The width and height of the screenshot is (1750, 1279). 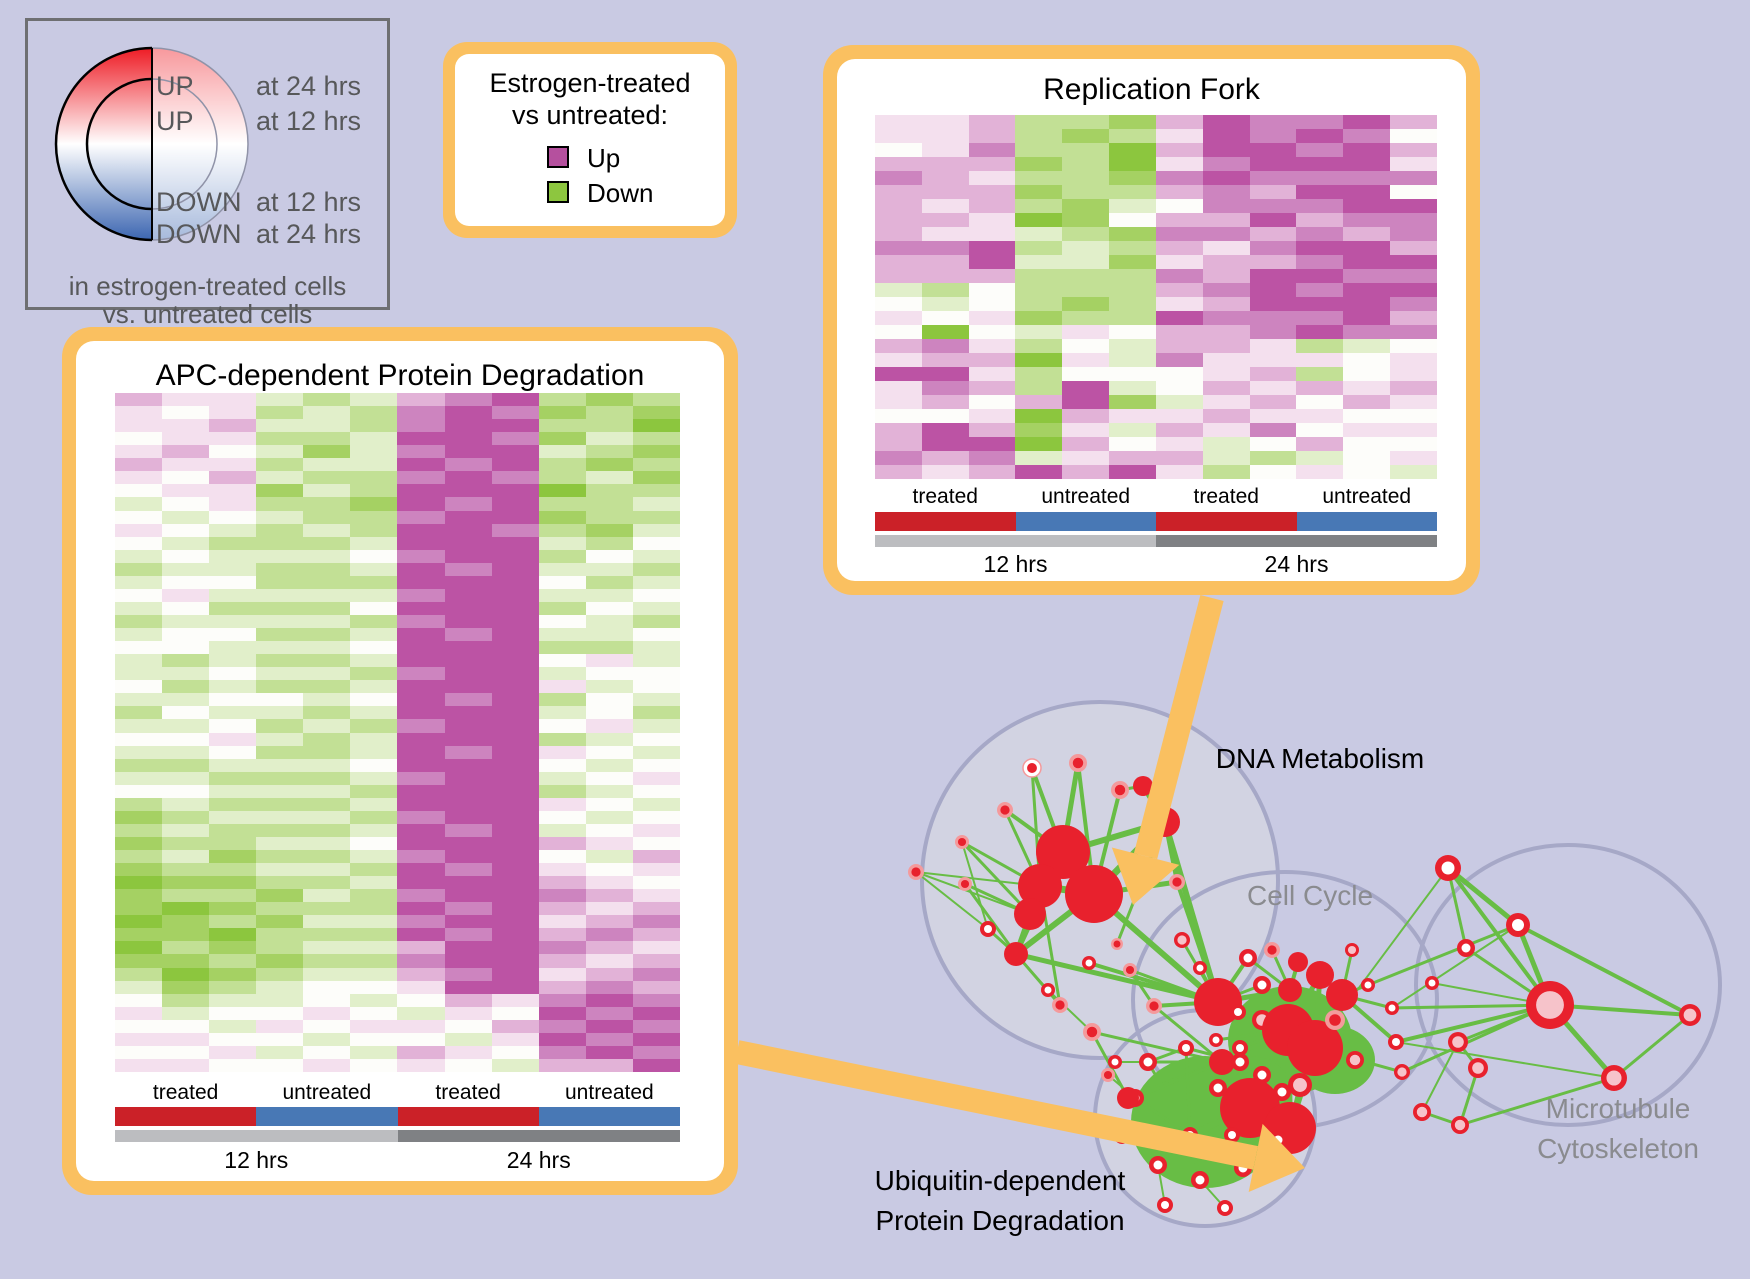 What do you see at coordinates (1250, 1092) in the screenshot?
I see `edge-density-blob` at bounding box center [1250, 1092].